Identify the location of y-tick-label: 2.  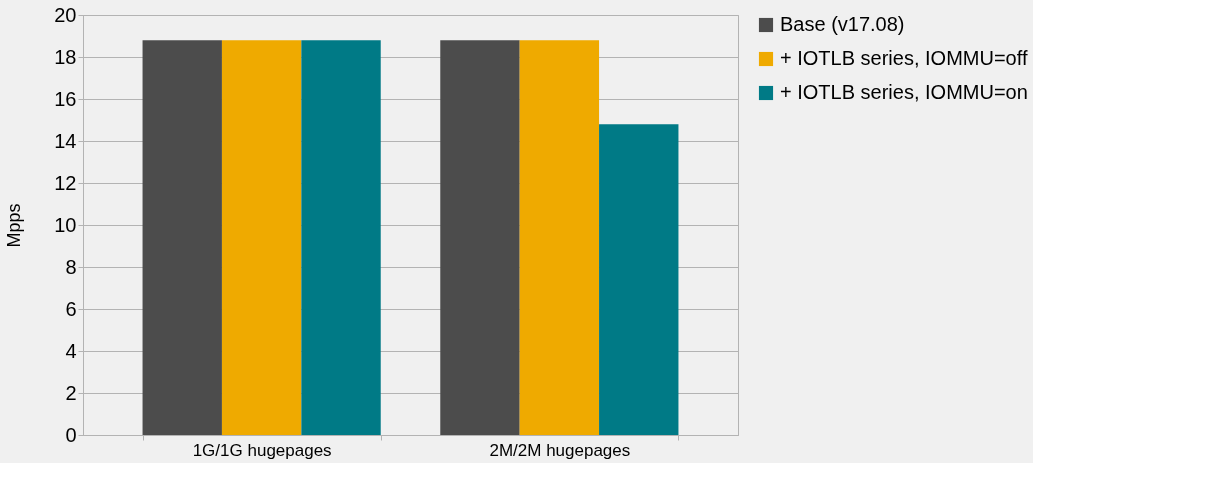
(71, 392).